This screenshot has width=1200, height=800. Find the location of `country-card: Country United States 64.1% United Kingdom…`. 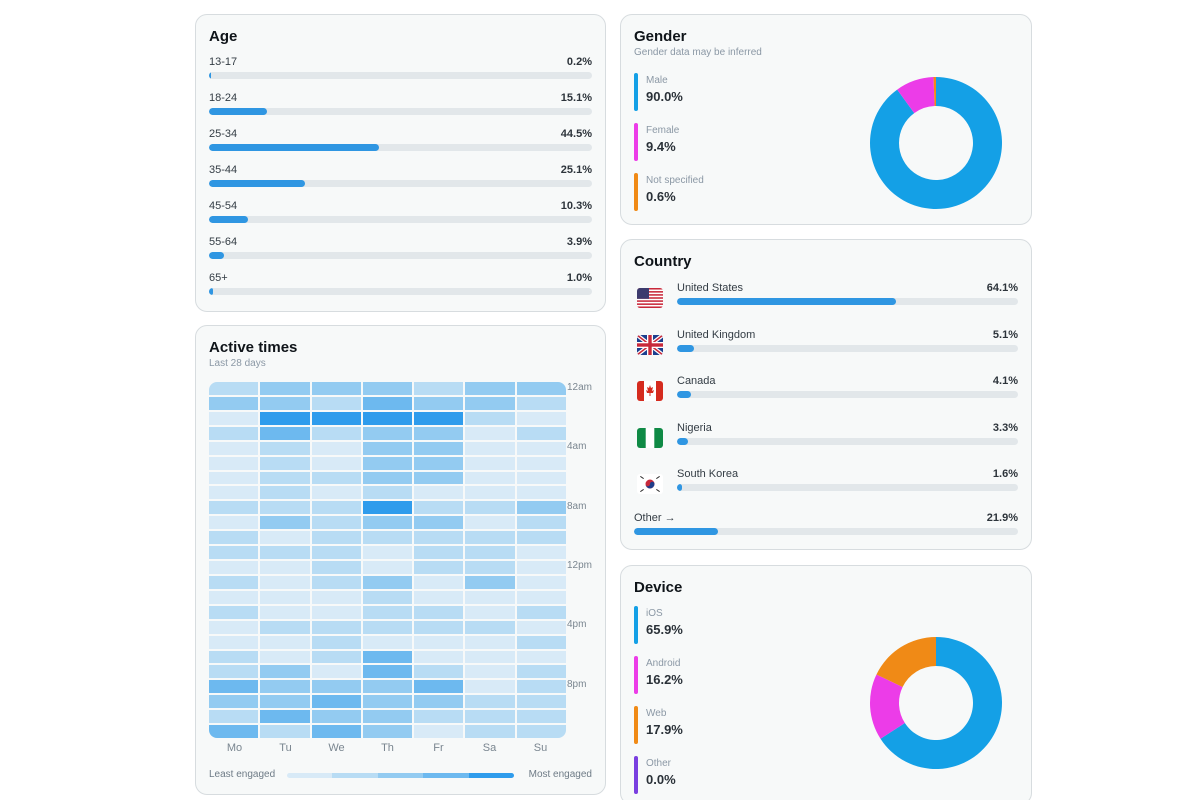

country-card: Country United States 64.1% United Kingdom… is located at coordinates (826, 394).